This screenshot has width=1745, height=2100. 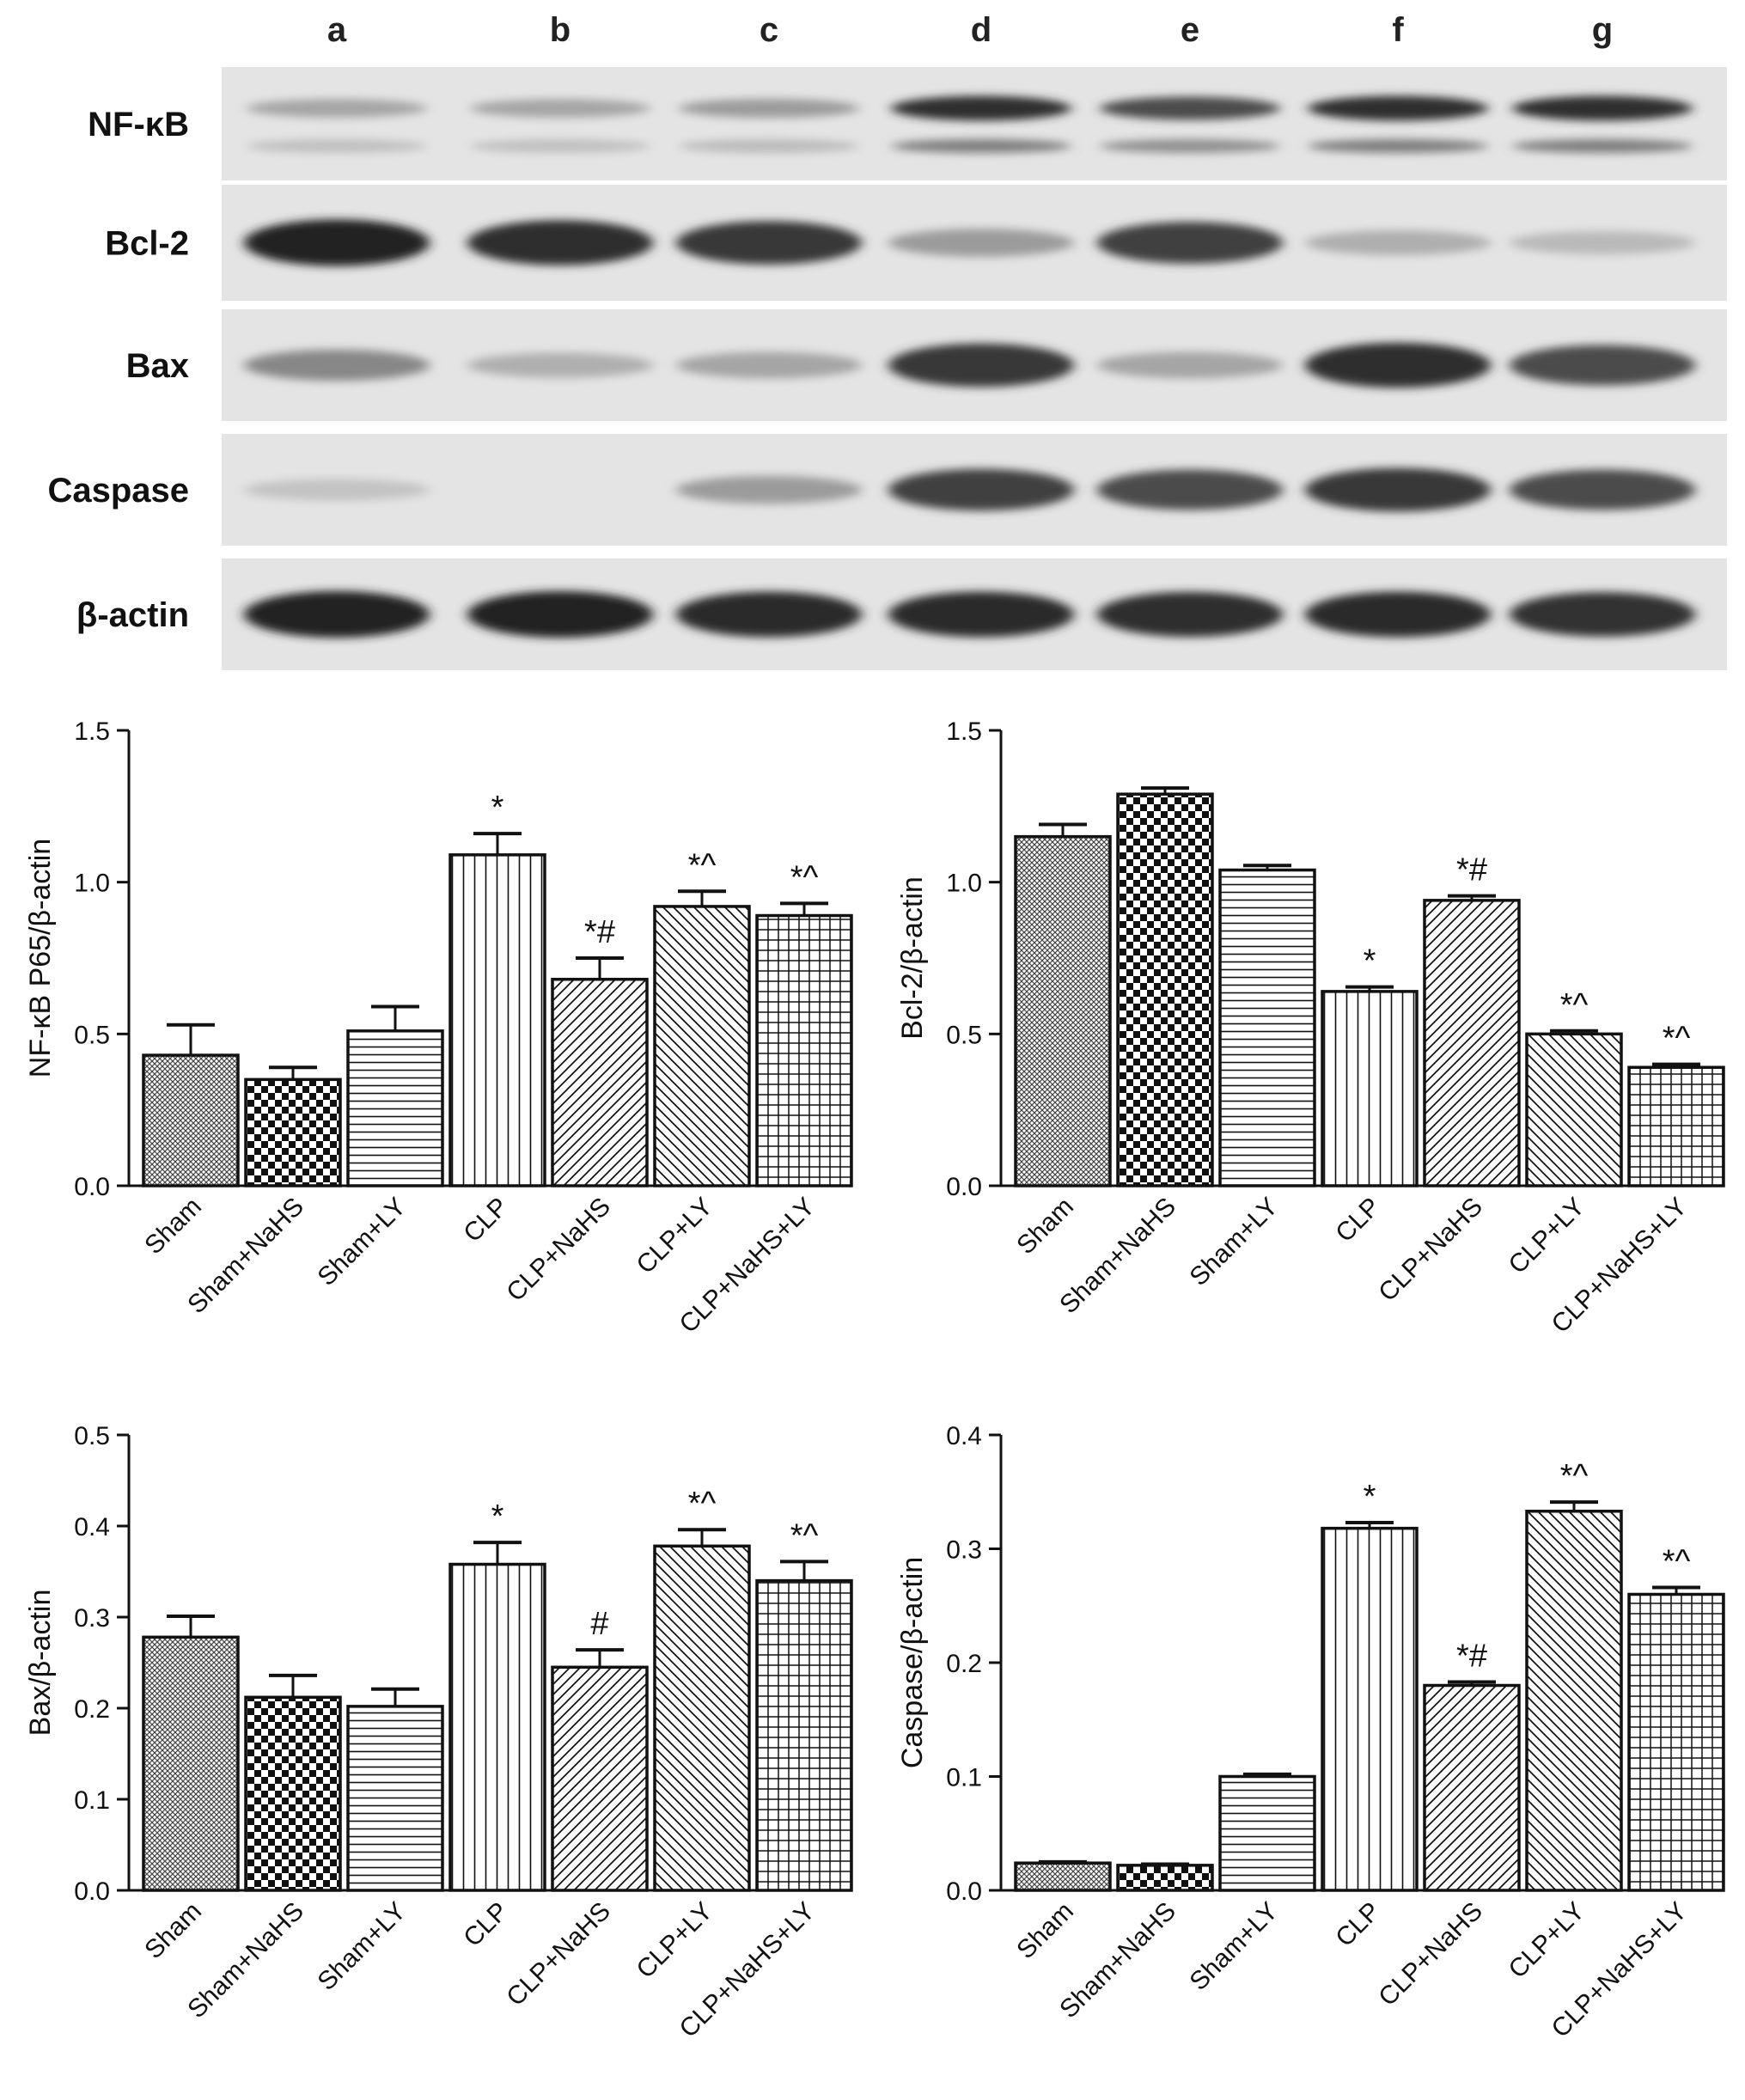 What do you see at coordinates (138, 124) in the screenshot?
I see `blot-row-label: NF-κB` at bounding box center [138, 124].